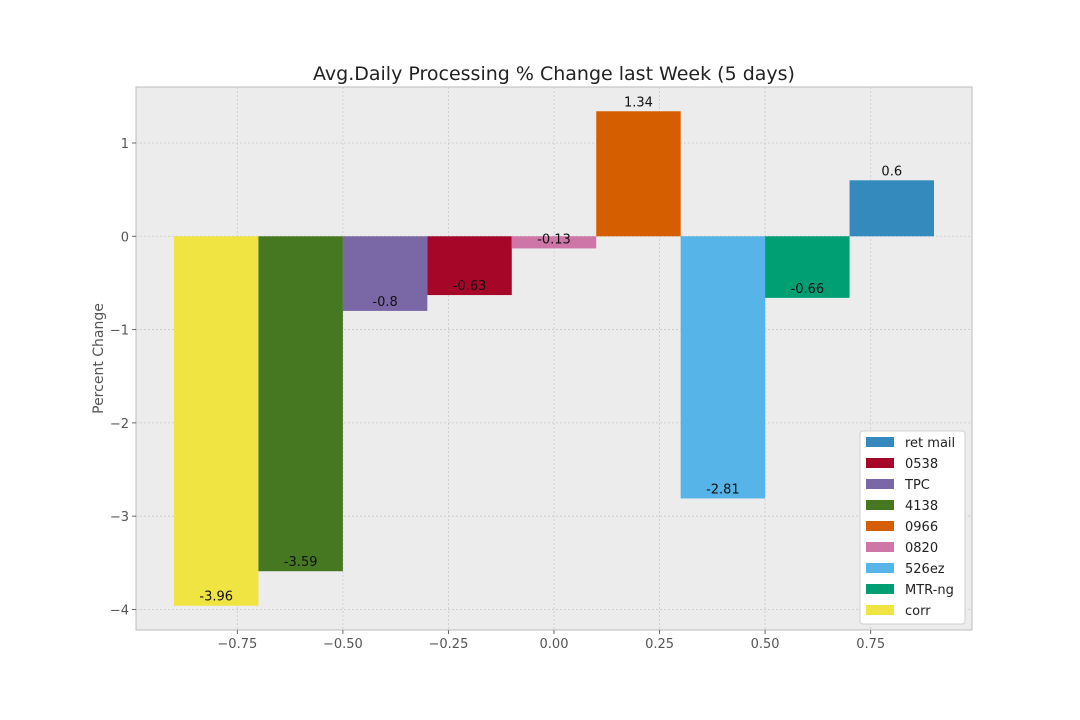 This screenshot has width=1080, height=720. What do you see at coordinates (929, 590) in the screenshot?
I see `legend-label: MTR-ng` at bounding box center [929, 590].